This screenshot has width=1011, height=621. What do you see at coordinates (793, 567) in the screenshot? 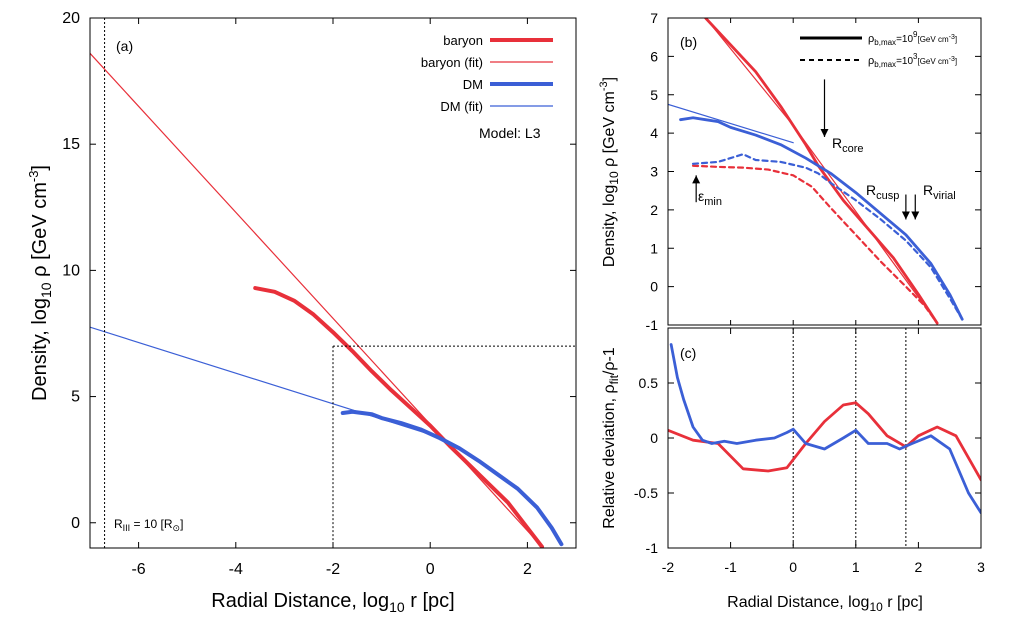
I see `xtick-label-c: 0` at bounding box center [793, 567].